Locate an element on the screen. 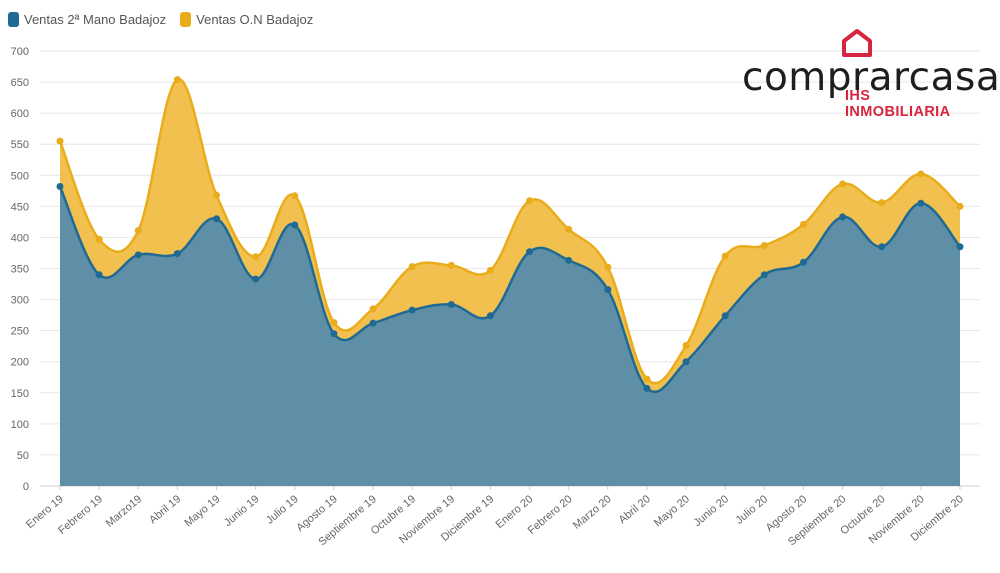 The image size is (1000, 573). y-tick-label: 650 is located at coordinates (20, 83).